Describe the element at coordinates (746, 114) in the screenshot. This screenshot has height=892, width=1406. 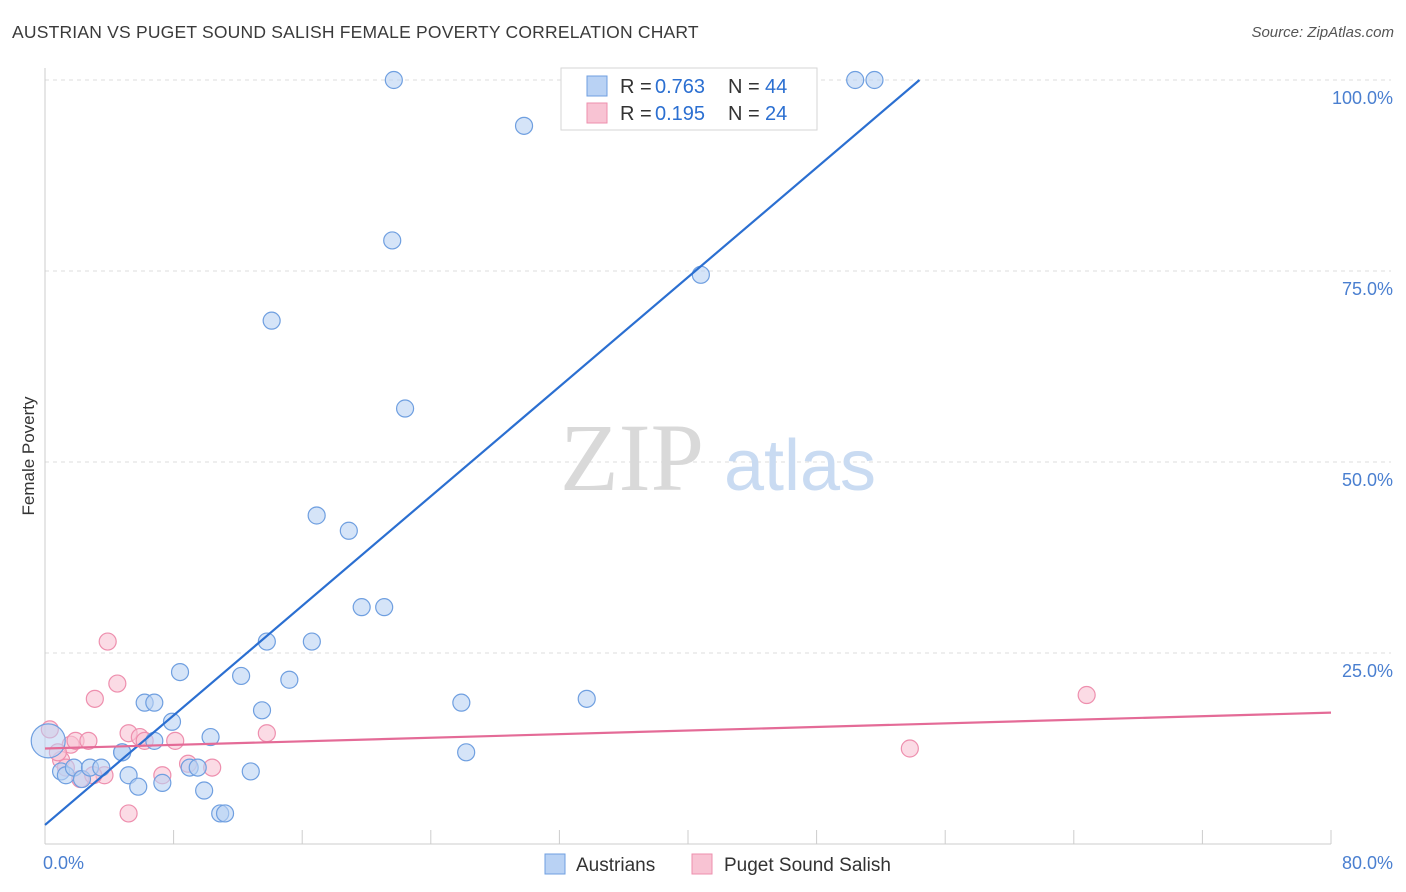
I see `legend-n-label-puget-sound-salish: N =` at that location.